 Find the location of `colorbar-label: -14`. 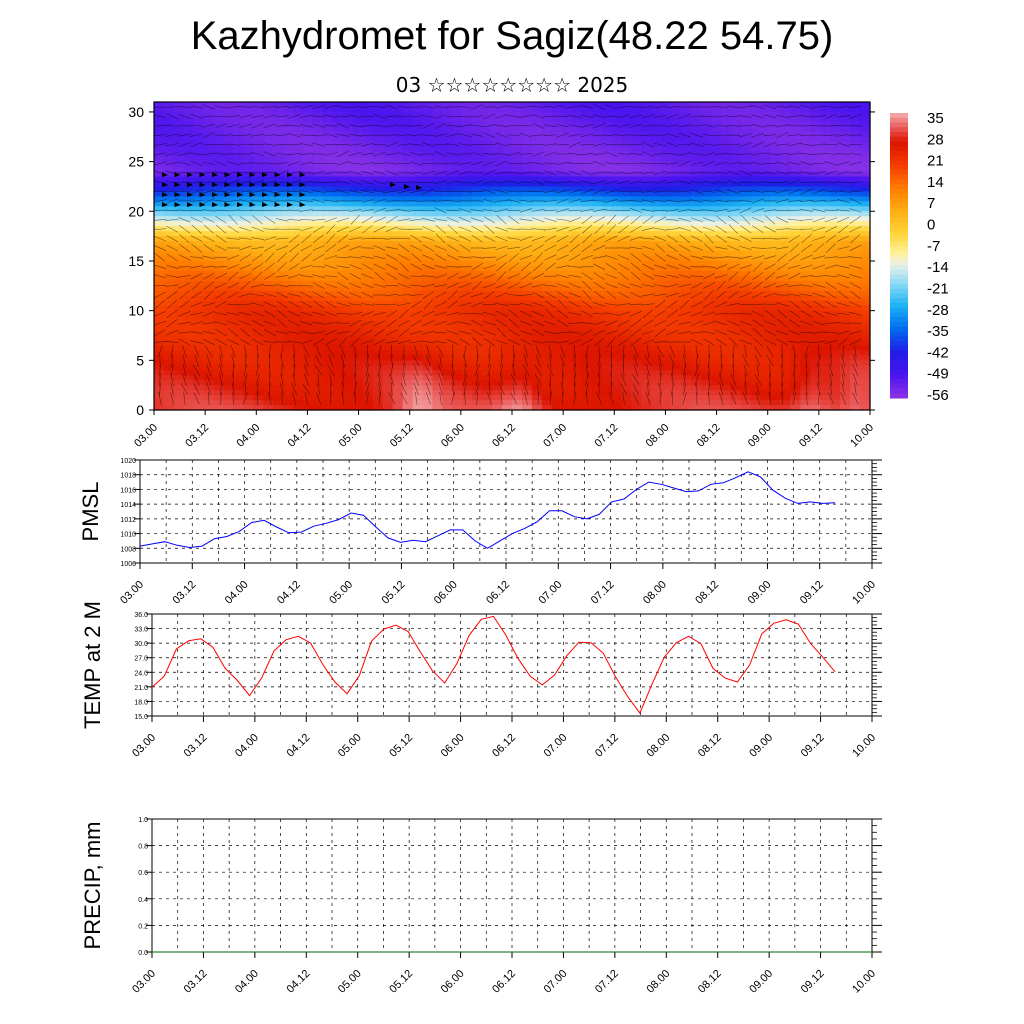

colorbar-label: -14 is located at coordinates (938, 267).